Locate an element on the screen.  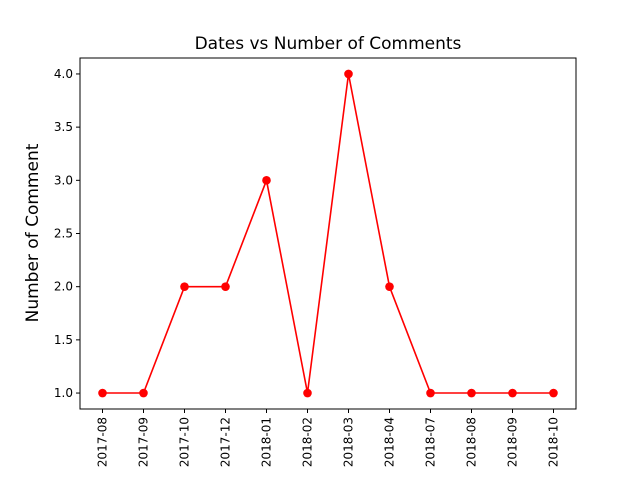
x-tick-label: 2018-03 is located at coordinates (349, 442).